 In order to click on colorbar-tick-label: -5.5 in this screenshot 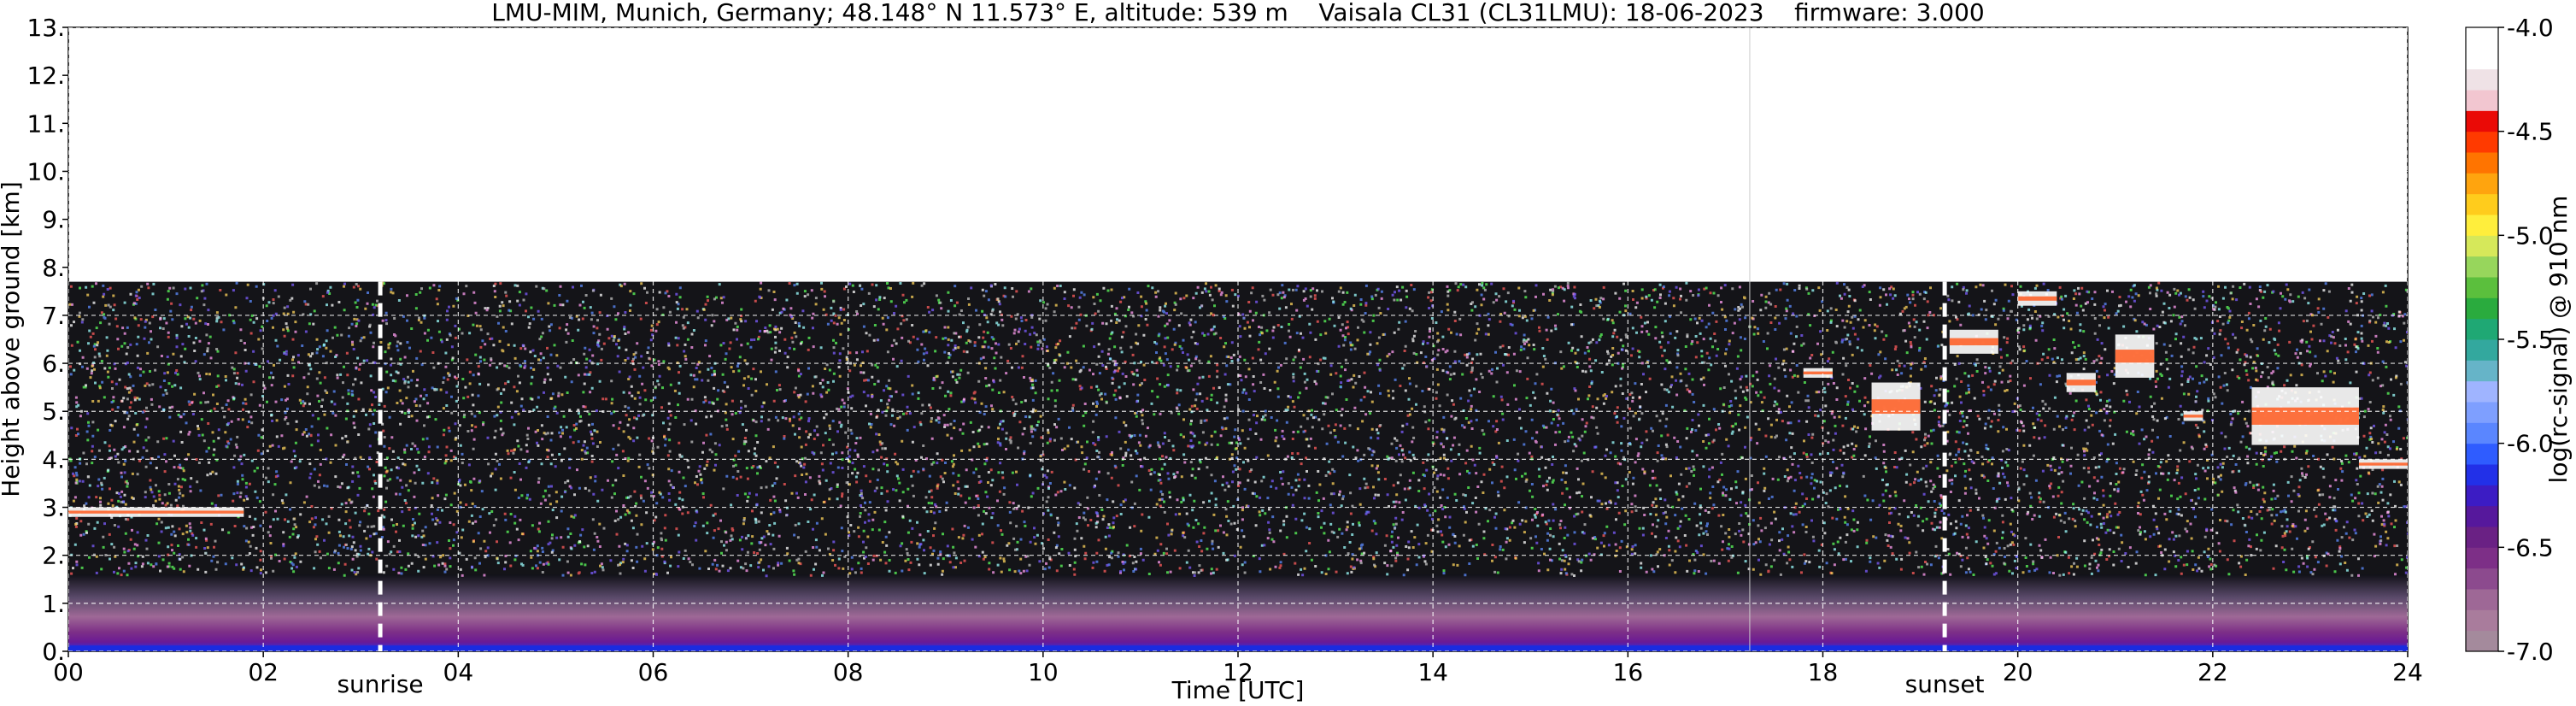, I will do `click(2530, 340)`.